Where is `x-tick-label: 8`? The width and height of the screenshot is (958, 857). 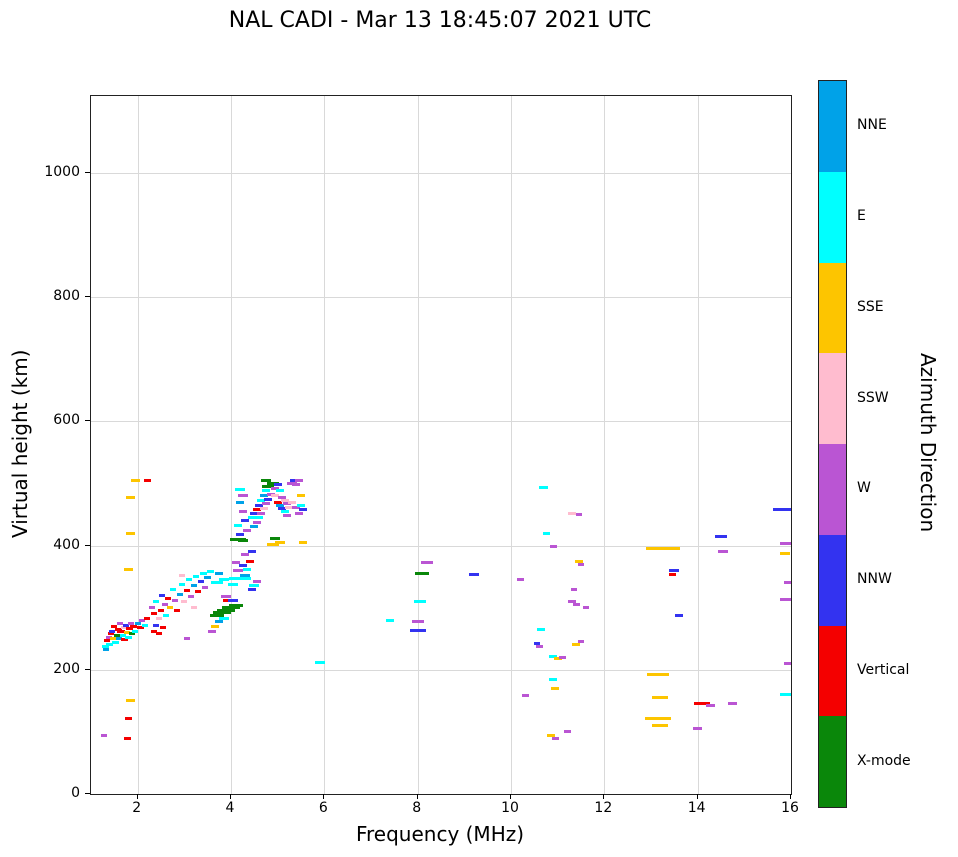
x-tick-label: 8 is located at coordinates (417, 808).